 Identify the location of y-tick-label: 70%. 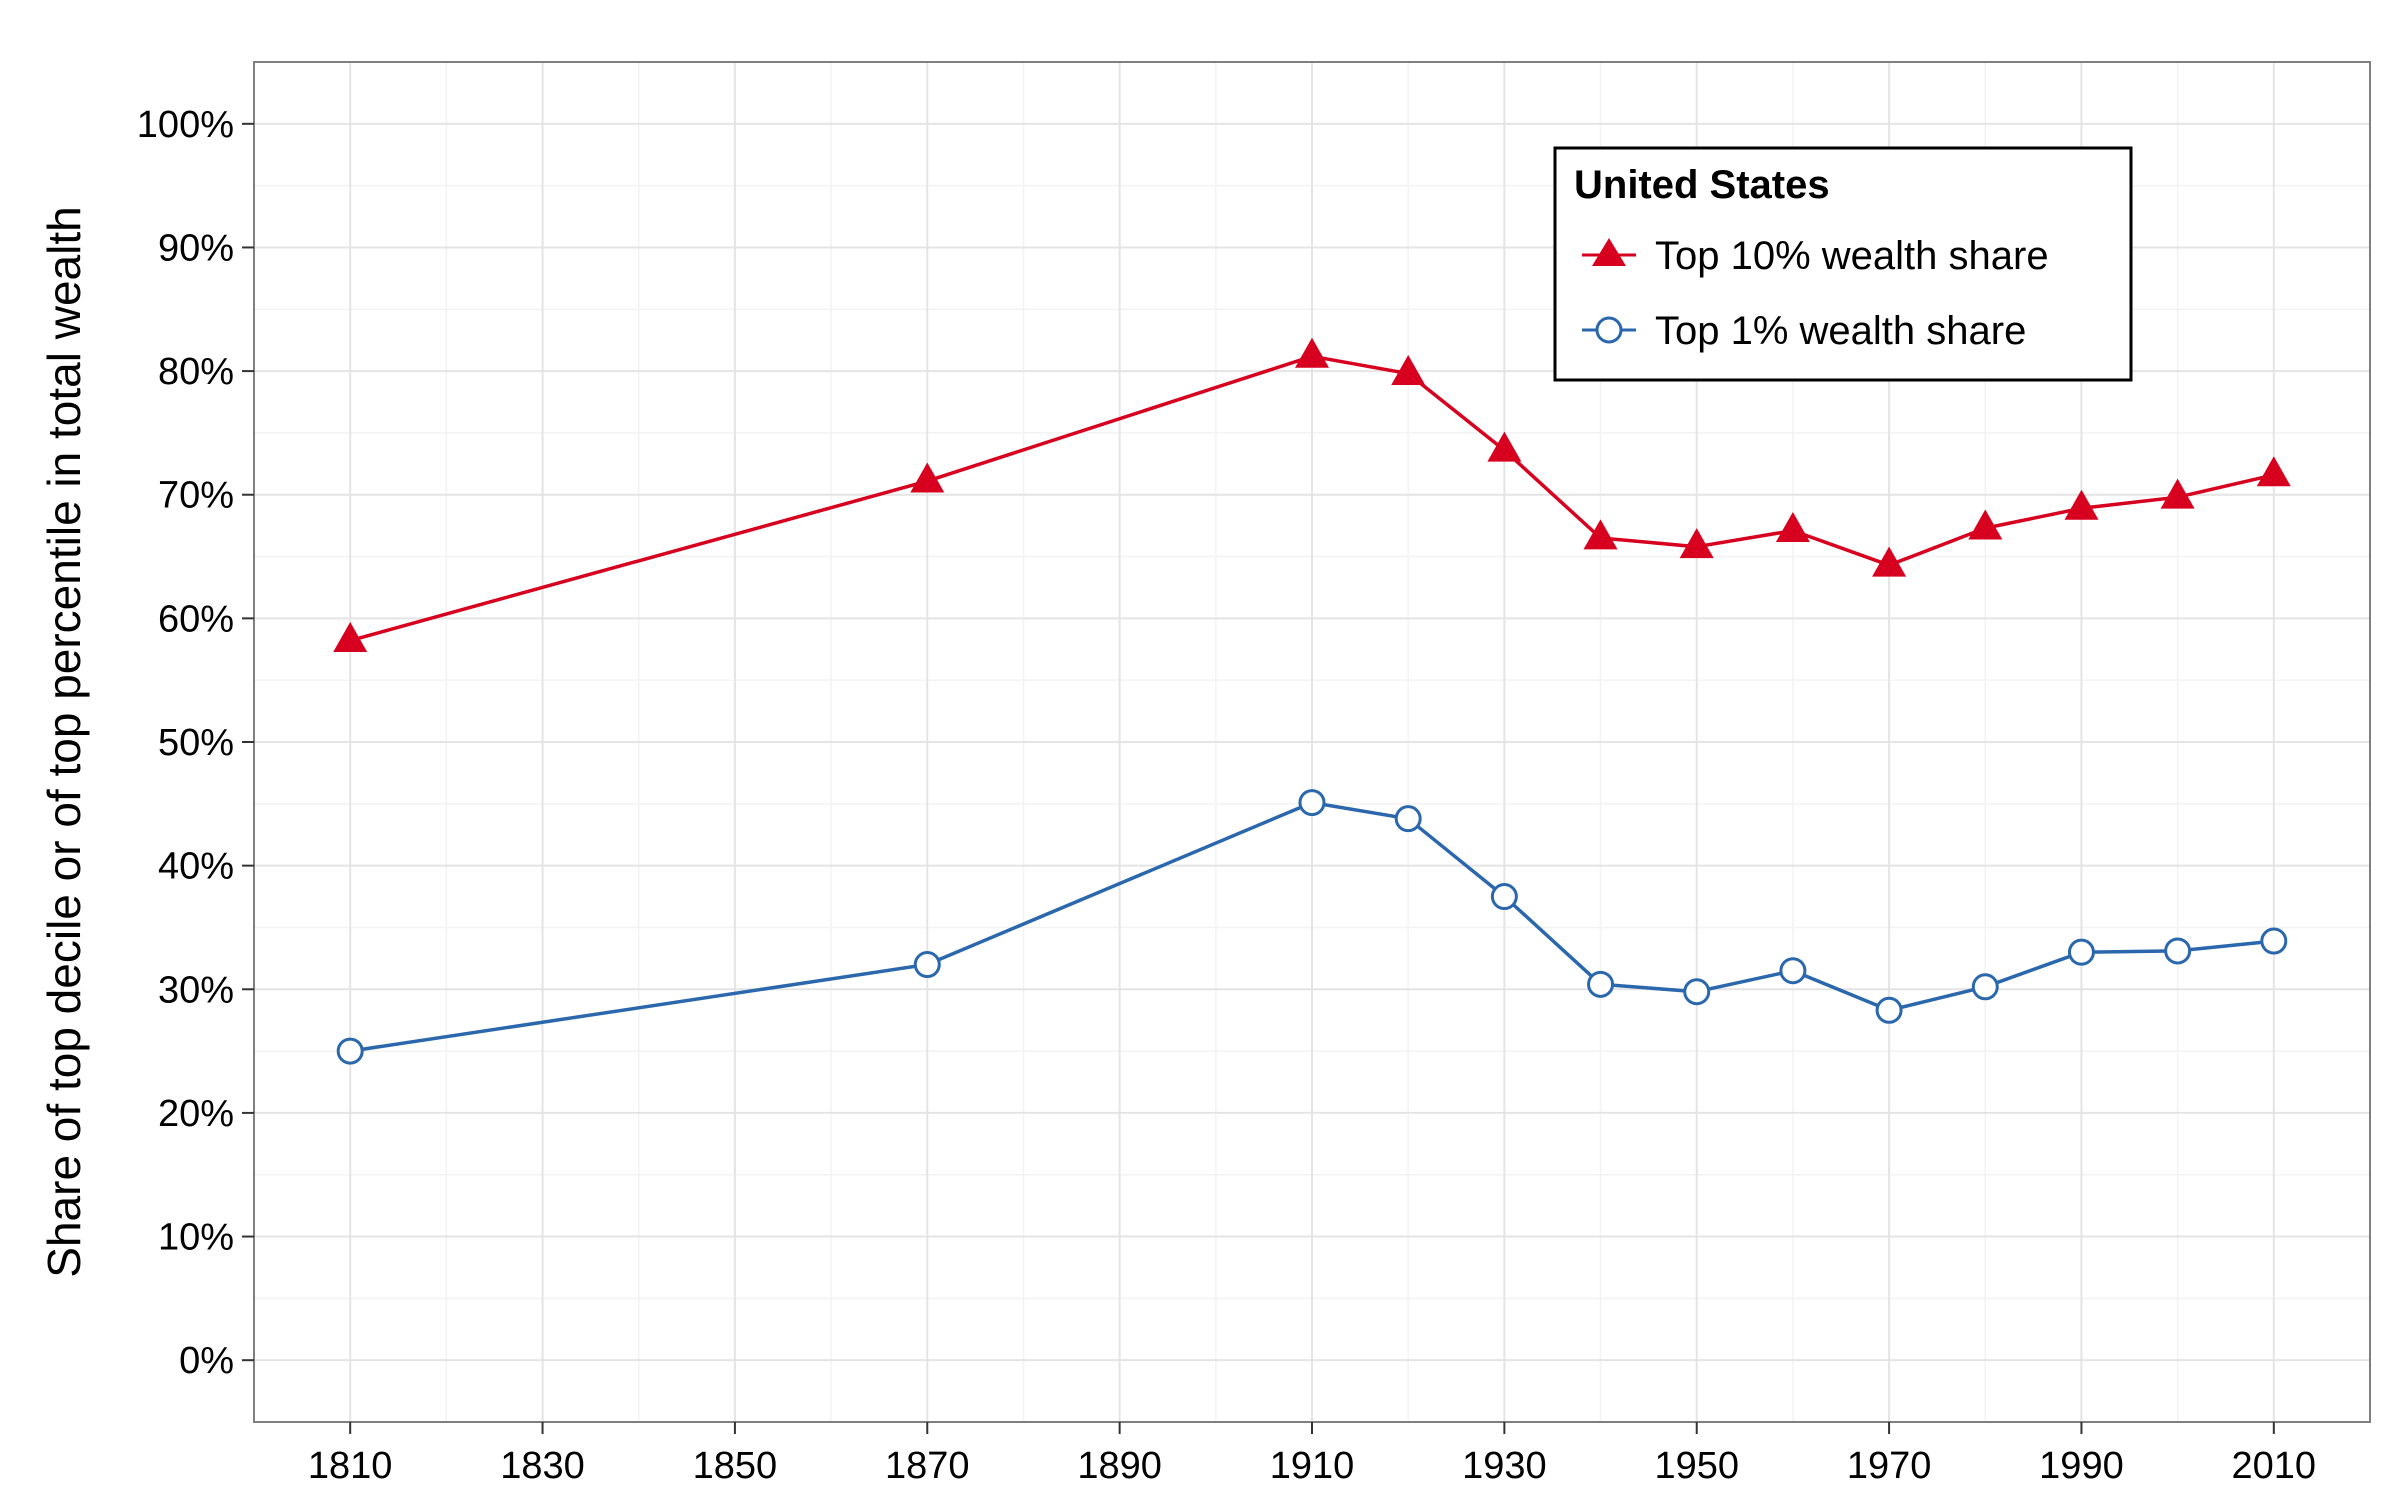
(196, 496).